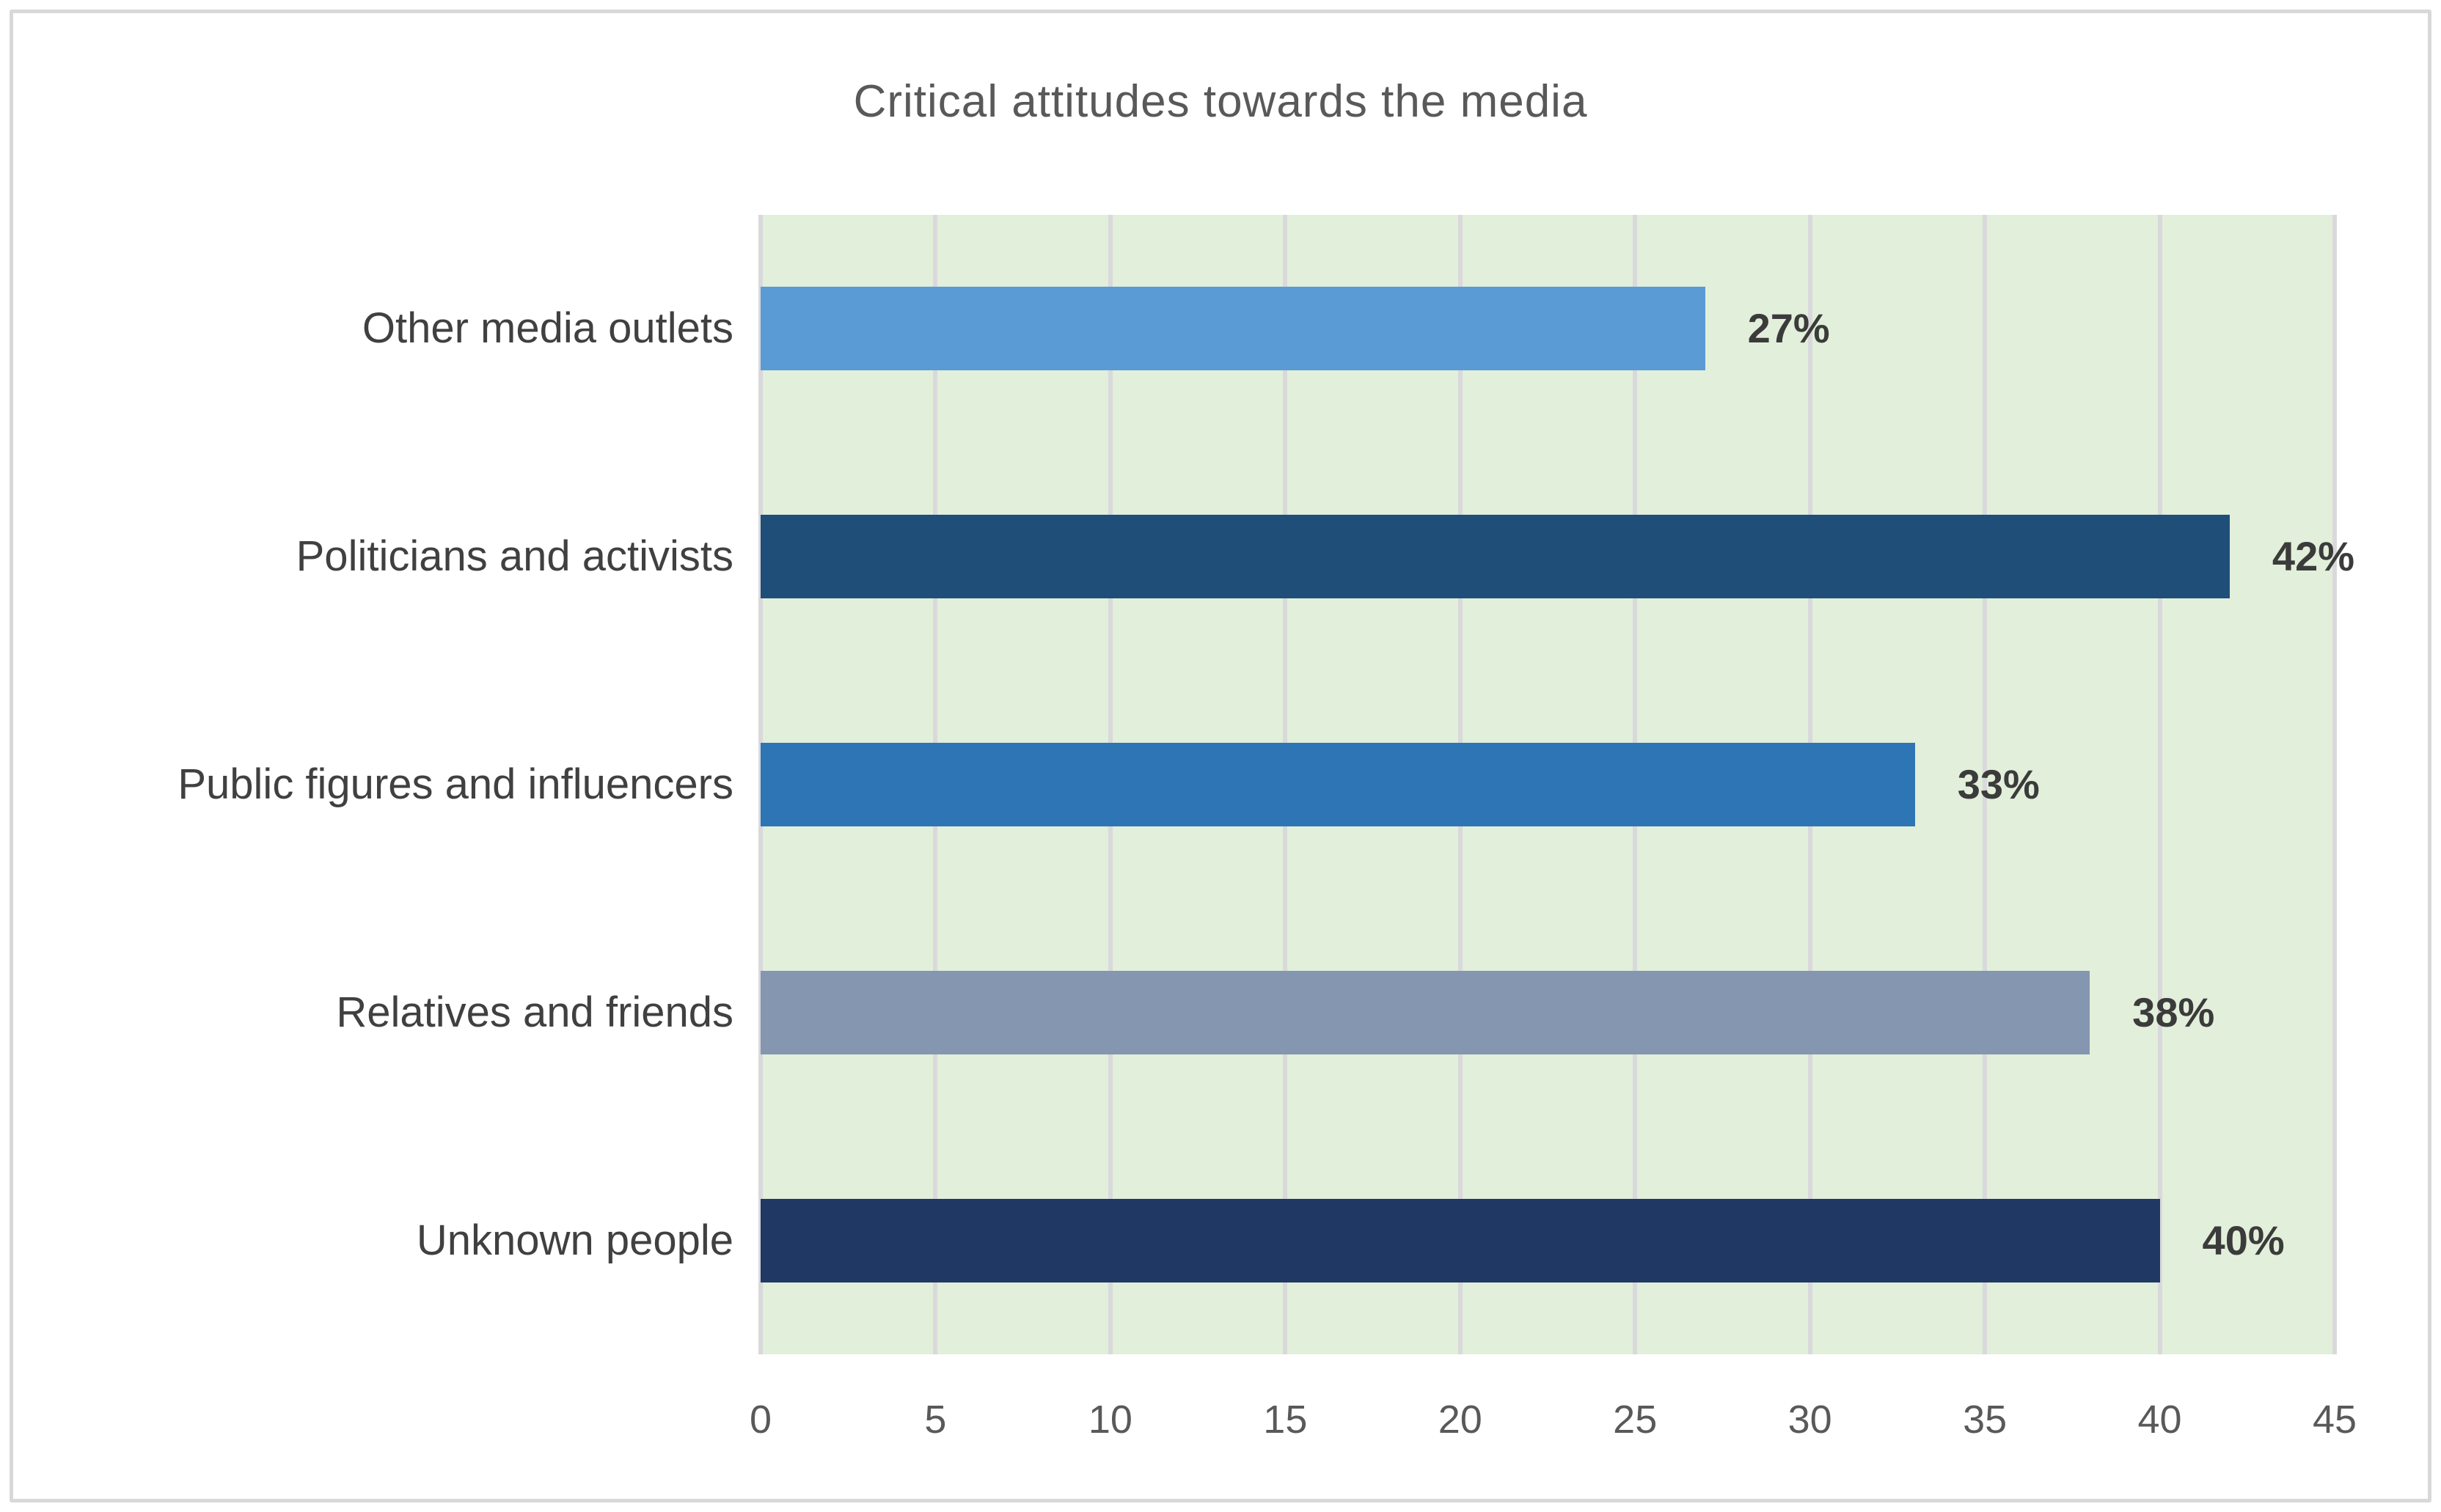 The height and width of the screenshot is (1512, 2441). Describe the element at coordinates (1553, 1422) in the screenshot. I see `x-axis: 0 5 10 15 20 25 30 35 40 45` at that location.